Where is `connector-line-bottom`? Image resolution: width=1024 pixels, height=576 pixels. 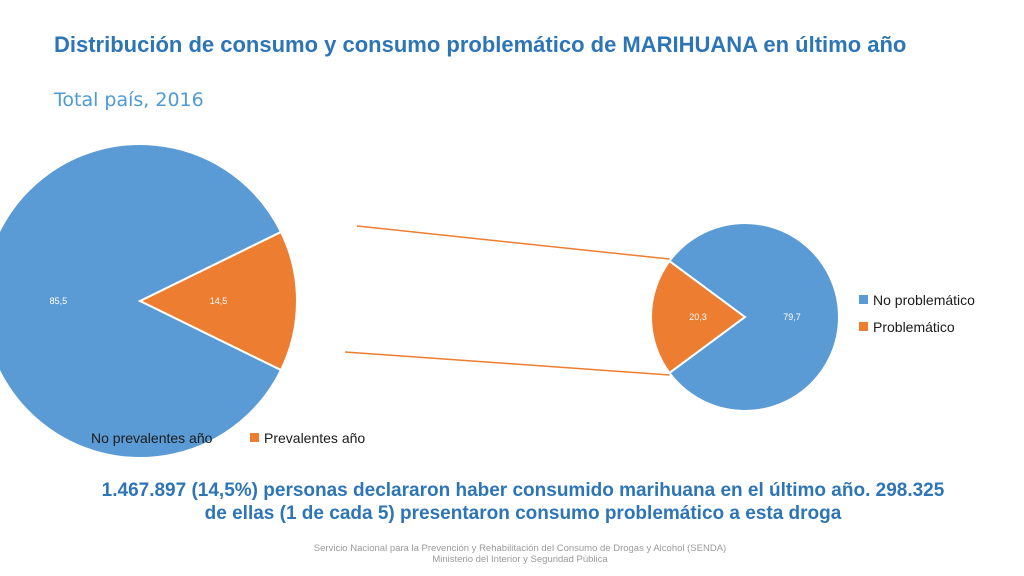 connector-line-bottom is located at coordinates (507, 363).